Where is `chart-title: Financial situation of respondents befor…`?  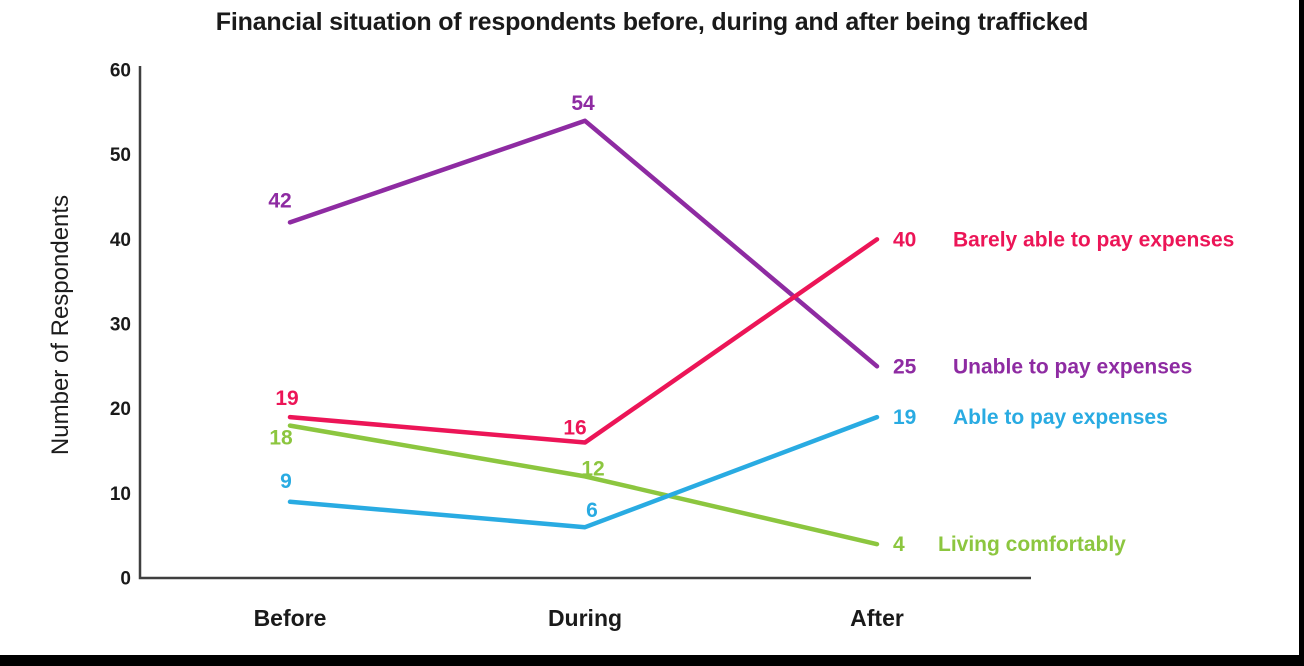
chart-title: Financial situation of respondents befor… is located at coordinates (652, 22).